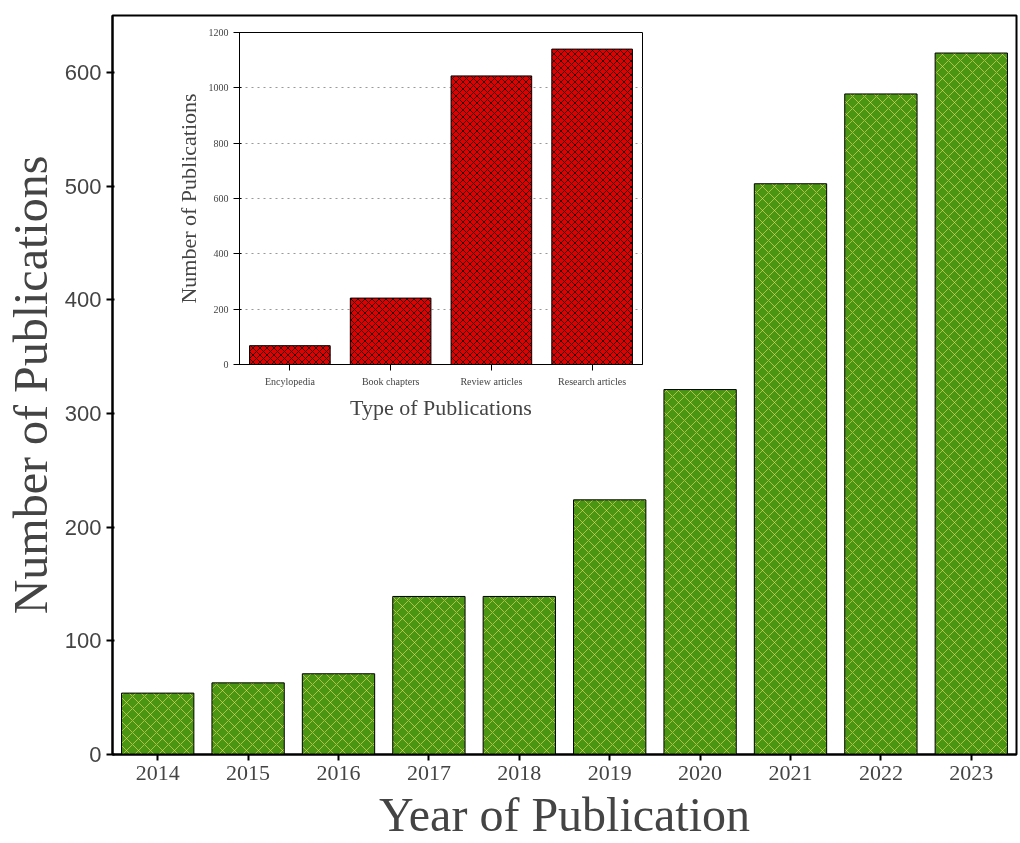 This screenshot has width=1020, height=843. Describe the element at coordinates (290, 381) in the screenshot. I see `x-tick-label: Encylopedia` at that location.